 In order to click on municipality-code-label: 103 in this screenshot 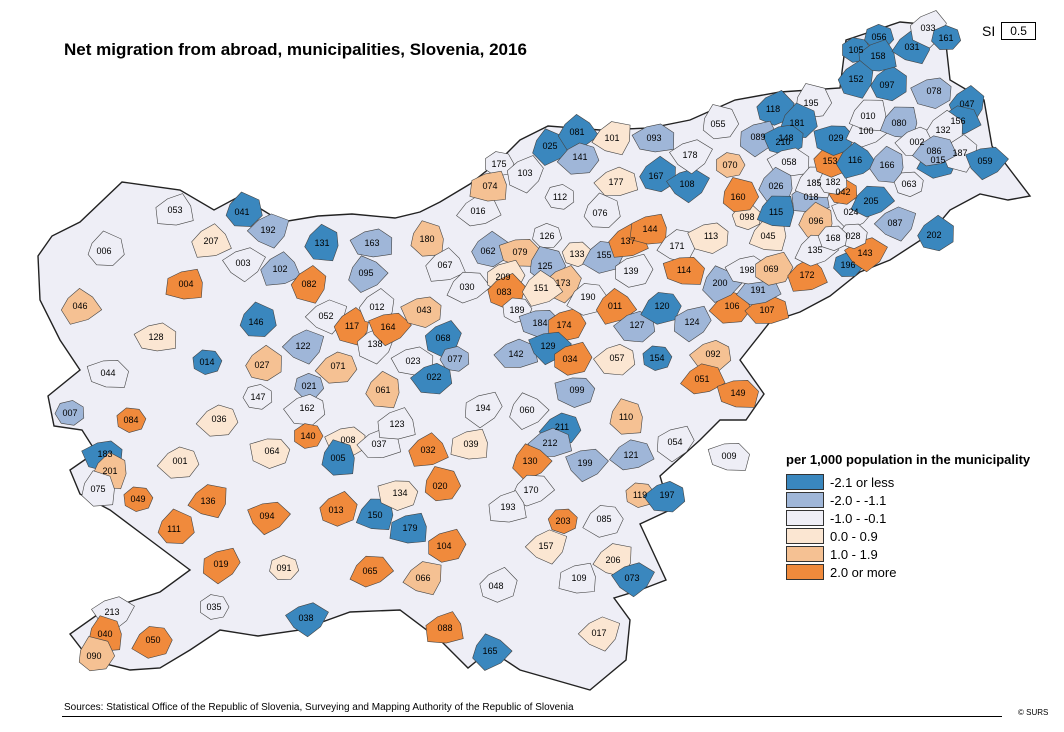, I will do `click(524, 173)`.